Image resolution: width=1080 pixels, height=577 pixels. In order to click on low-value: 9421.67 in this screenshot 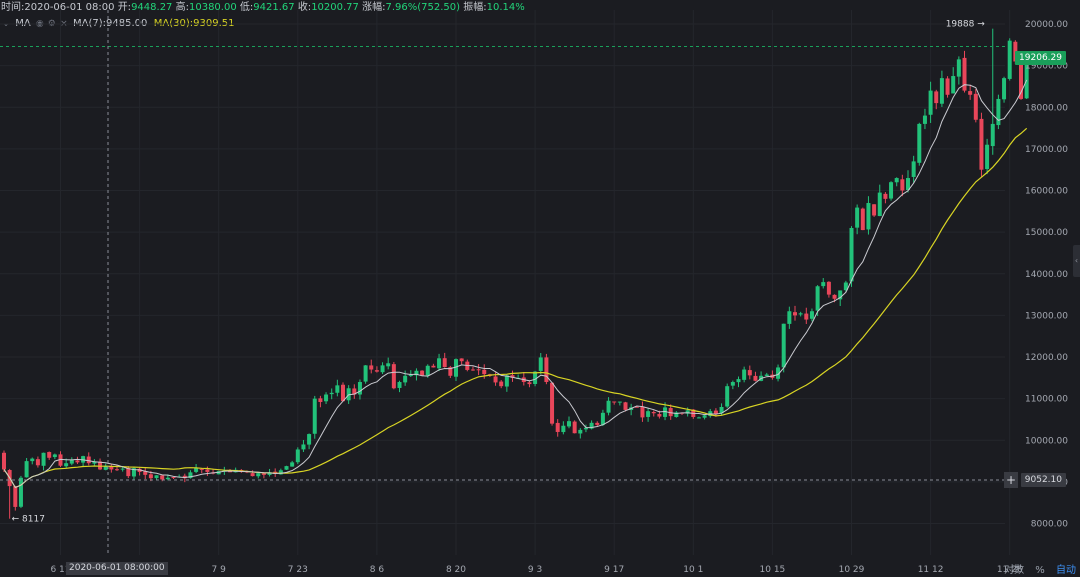, I will do `click(274, 7)`.